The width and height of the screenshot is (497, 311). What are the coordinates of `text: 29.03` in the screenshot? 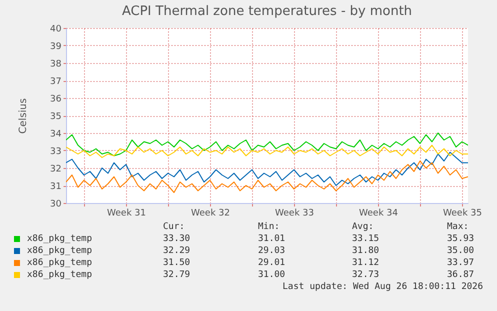 It's located at (272, 251).